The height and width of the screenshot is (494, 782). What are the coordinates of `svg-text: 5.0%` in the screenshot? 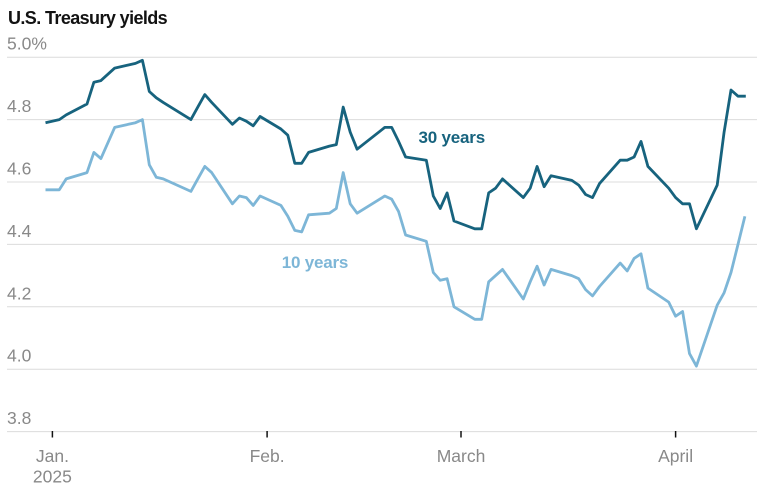 It's located at (27, 44).